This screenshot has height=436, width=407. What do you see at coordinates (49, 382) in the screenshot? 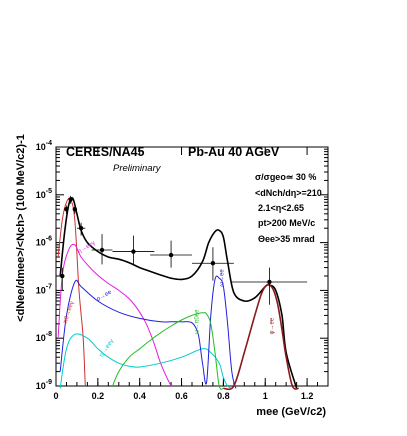
I see `y-tick-exponent: -9` at bounding box center [49, 382].